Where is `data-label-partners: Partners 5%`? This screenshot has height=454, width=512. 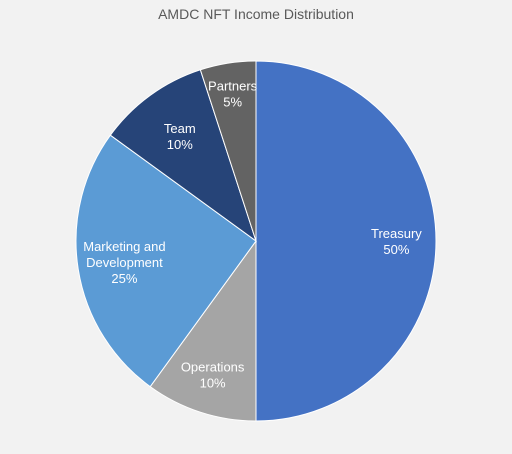
data-label-partners: Partners 5% is located at coordinates (233, 93).